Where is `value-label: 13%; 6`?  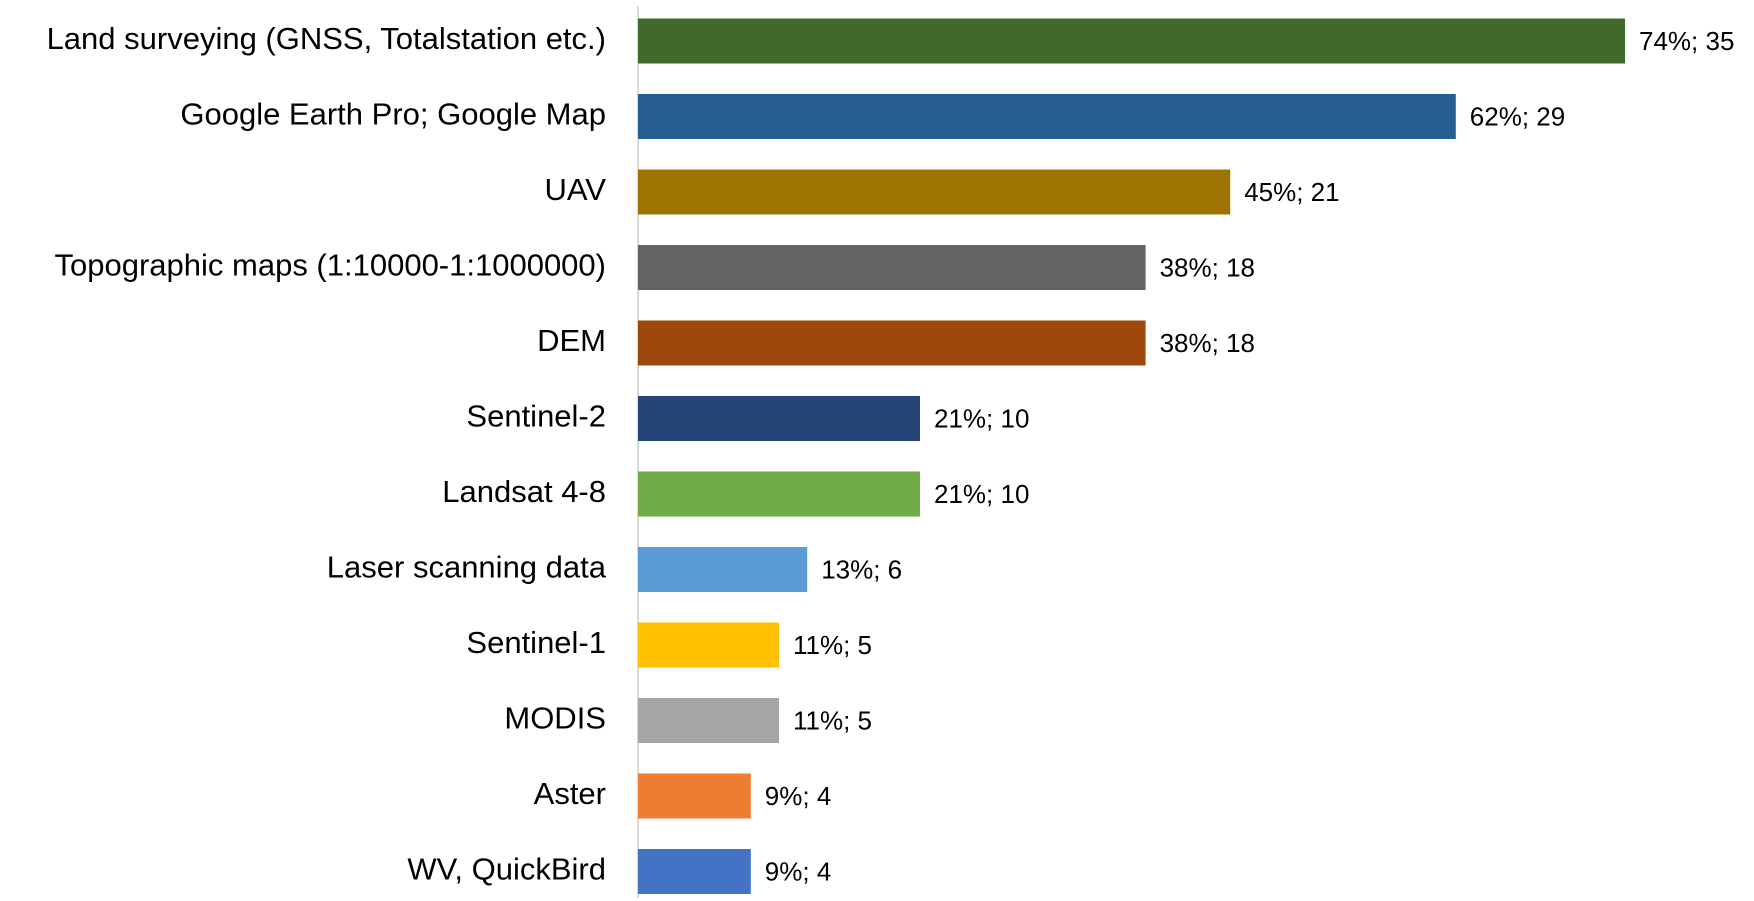
value-label: 13%; 6 is located at coordinates (861, 569).